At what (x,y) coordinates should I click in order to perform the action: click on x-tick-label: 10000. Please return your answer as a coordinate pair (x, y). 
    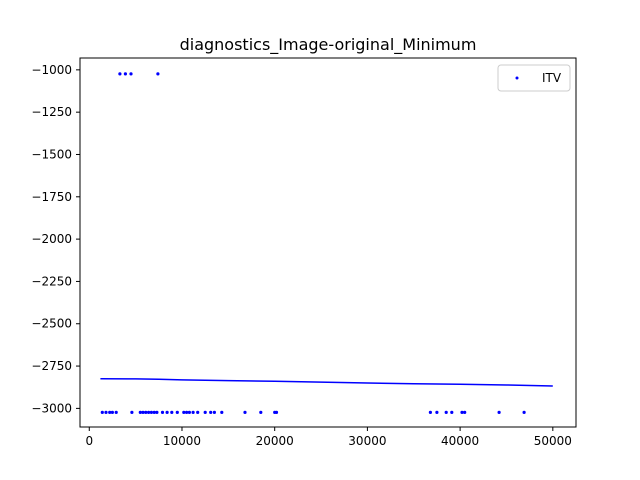
    Looking at the image, I should click on (182, 441).